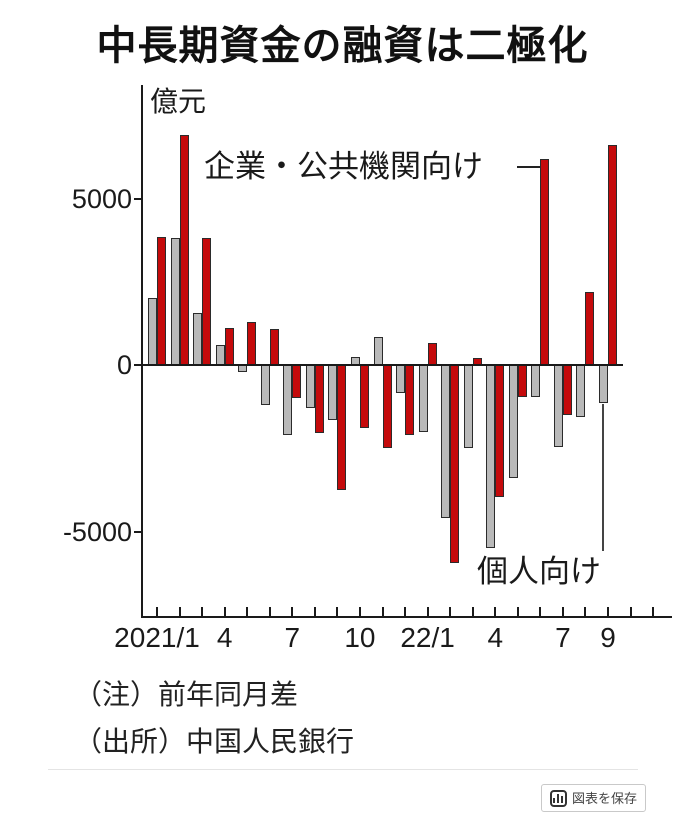 The image size is (685, 829). Describe the element at coordinates (184, 250) in the screenshot. I see `bar-corporate-2021/2` at that location.